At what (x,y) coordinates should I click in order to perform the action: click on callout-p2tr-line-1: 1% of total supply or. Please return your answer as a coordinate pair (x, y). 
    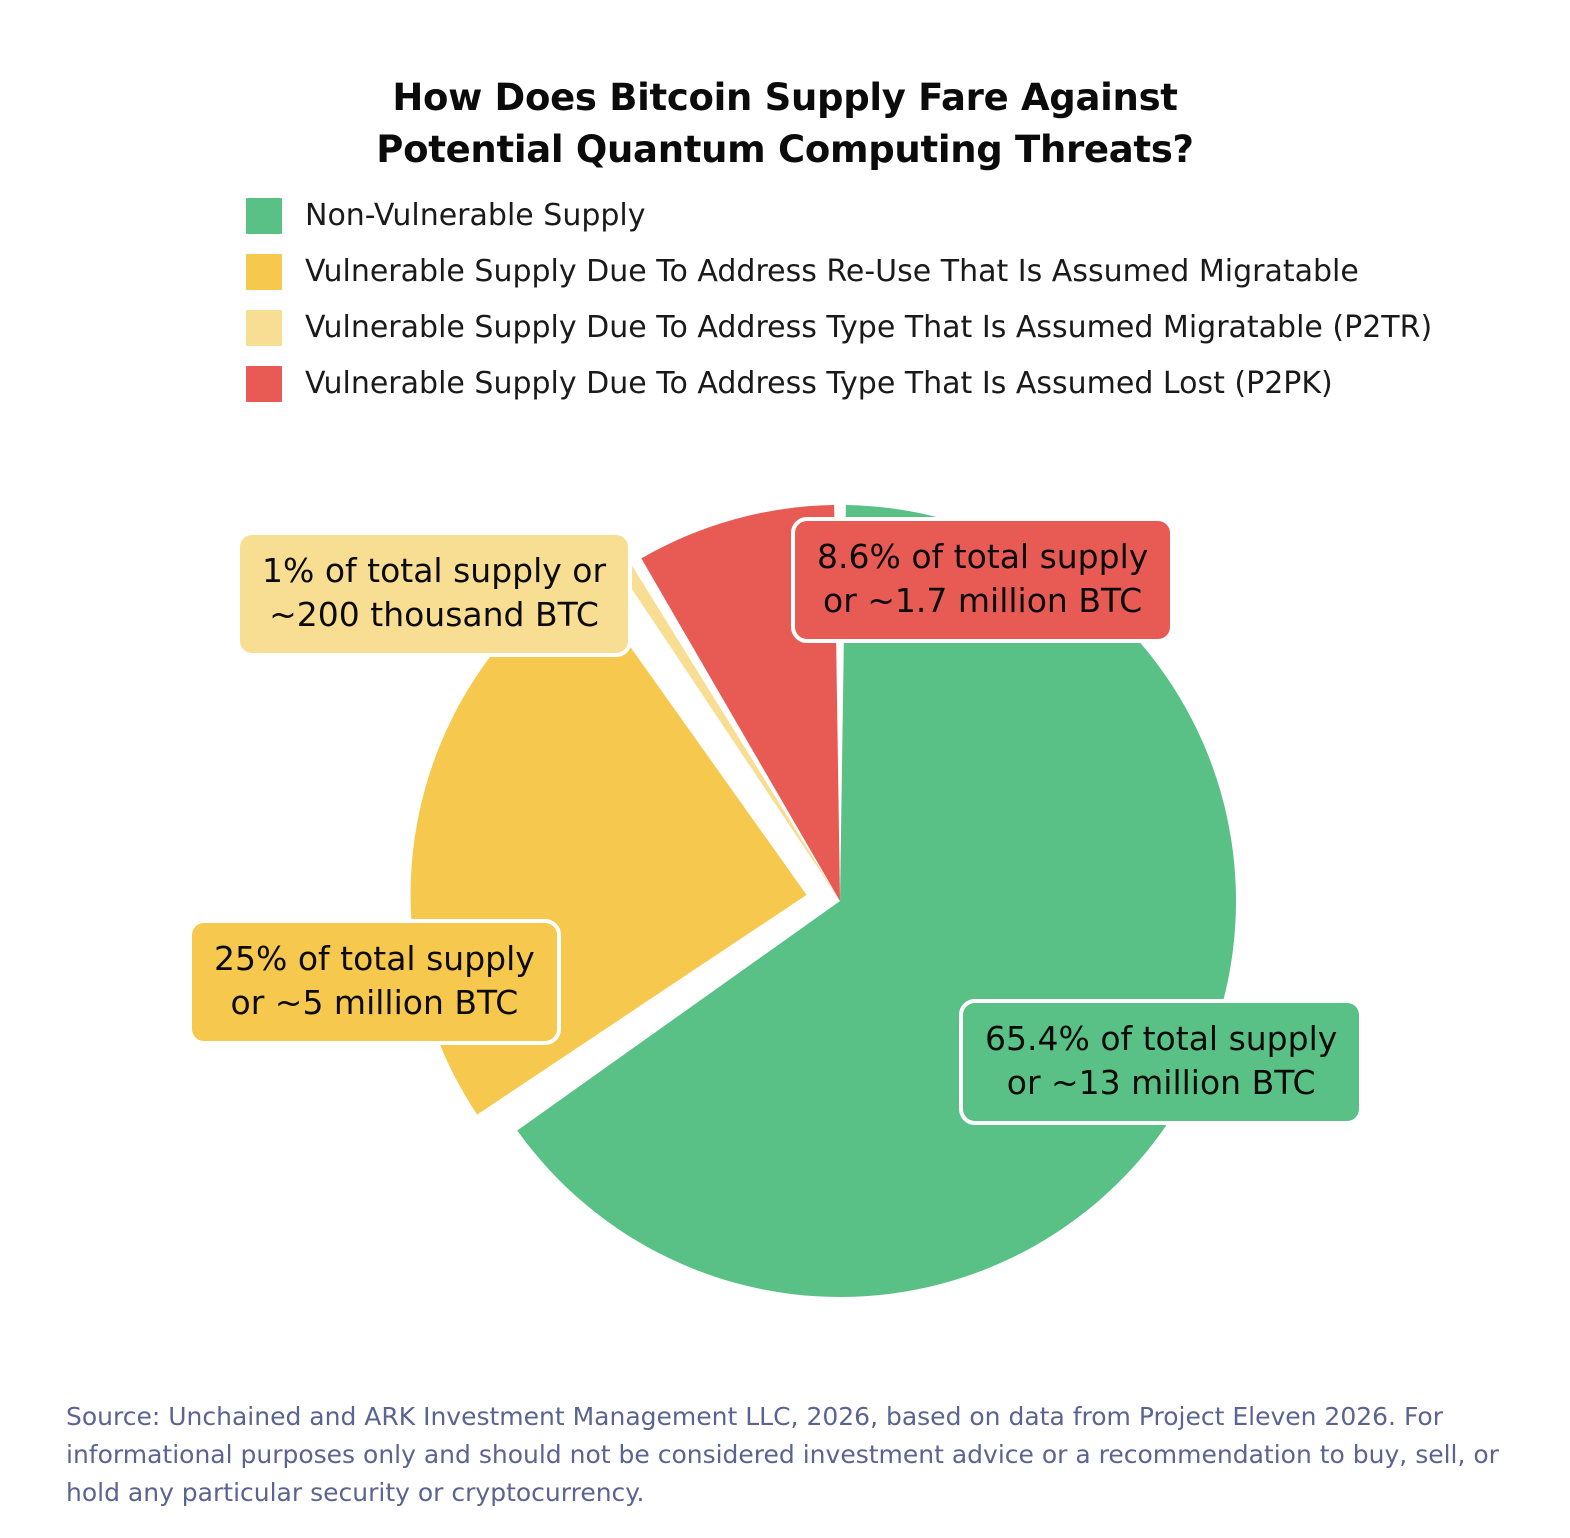
    Looking at the image, I should click on (434, 570).